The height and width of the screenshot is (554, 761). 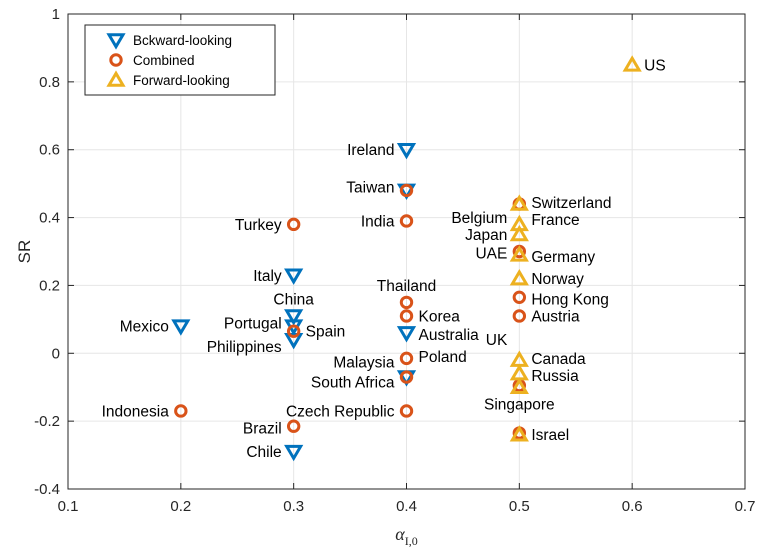 I want to click on point-label: Malaysia, so click(x=364, y=362).